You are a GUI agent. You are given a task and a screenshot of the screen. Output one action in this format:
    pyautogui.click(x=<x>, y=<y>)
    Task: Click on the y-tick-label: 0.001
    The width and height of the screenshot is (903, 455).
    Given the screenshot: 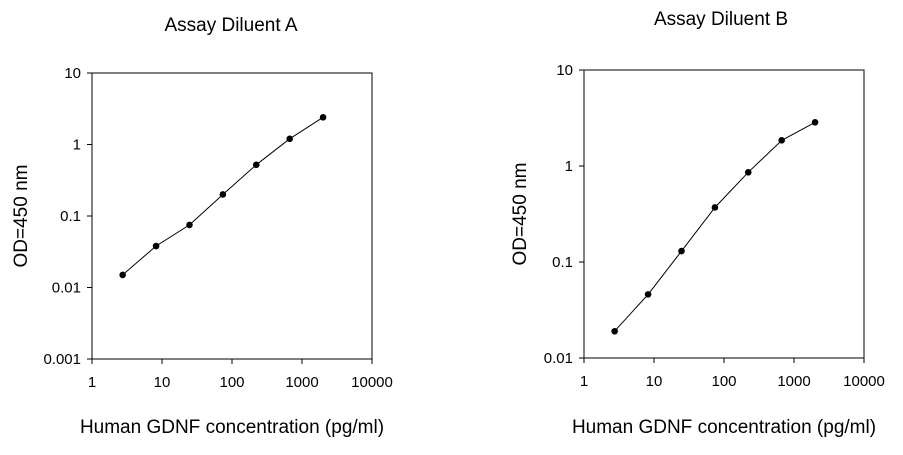 What is the action you would take?
    pyautogui.click(x=62, y=359)
    